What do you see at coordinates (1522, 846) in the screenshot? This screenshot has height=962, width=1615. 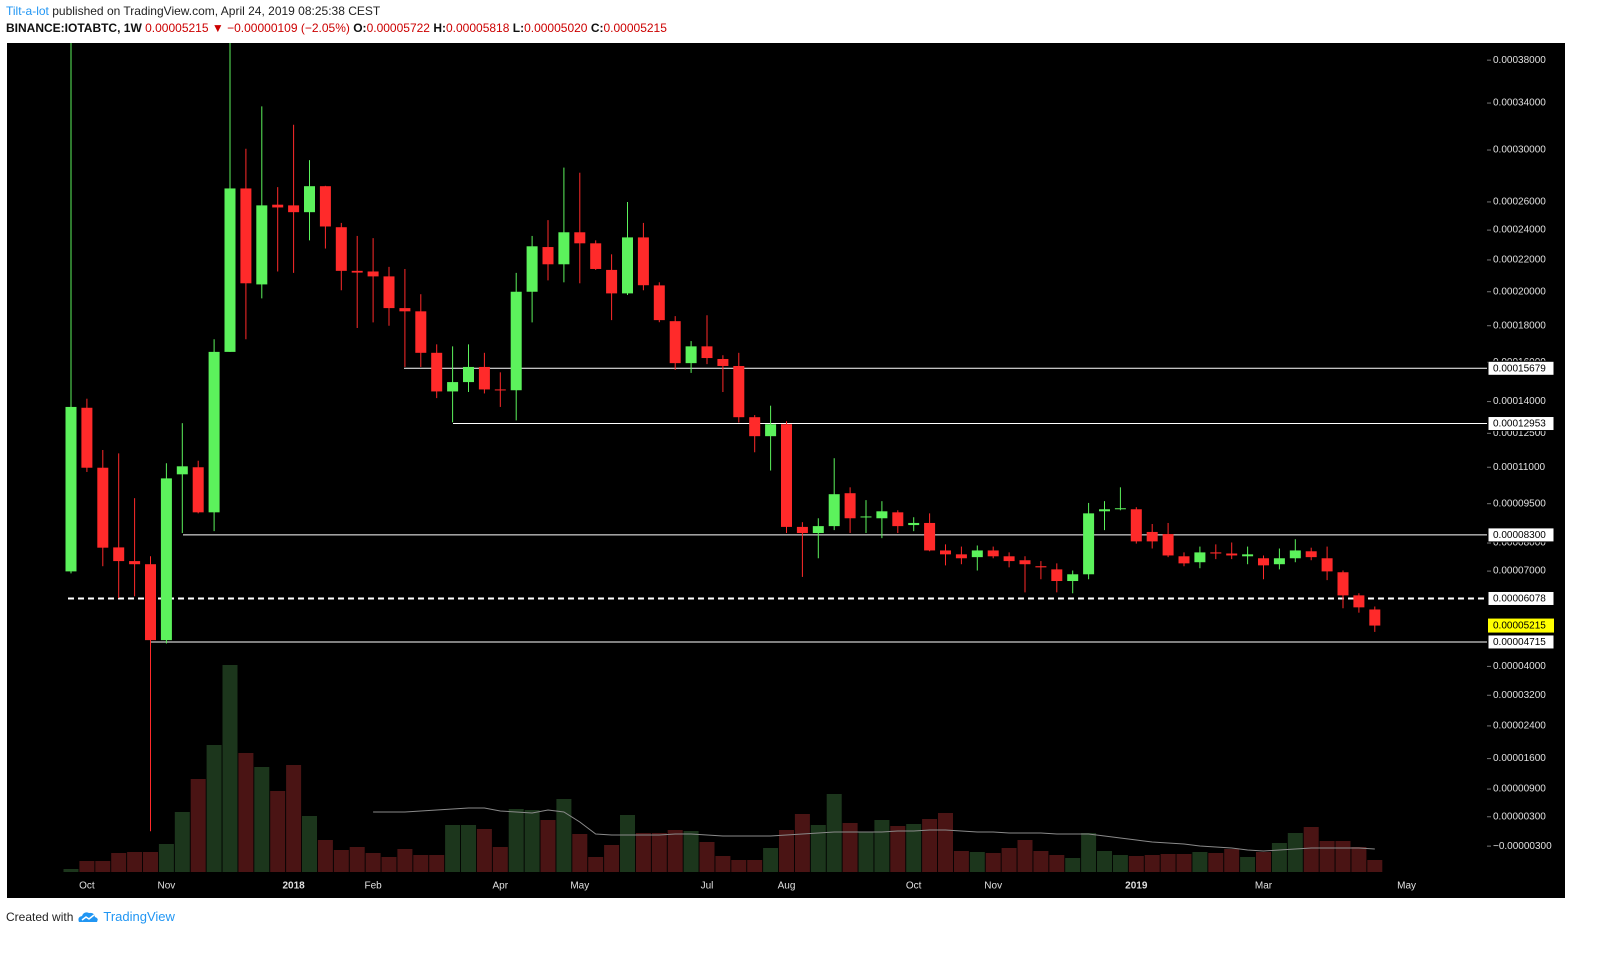 I see `y-tick-label: −0.00000300` at bounding box center [1522, 846].